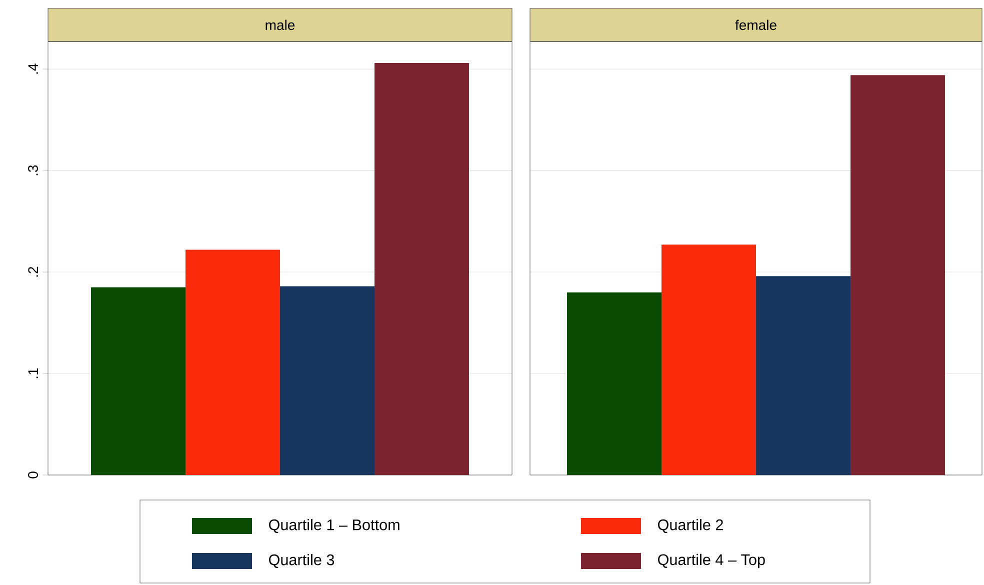 The width and height of the screenshot is (984, 585). I want to click on legend-label: Quartile 4 – Top, so click(711, 561).